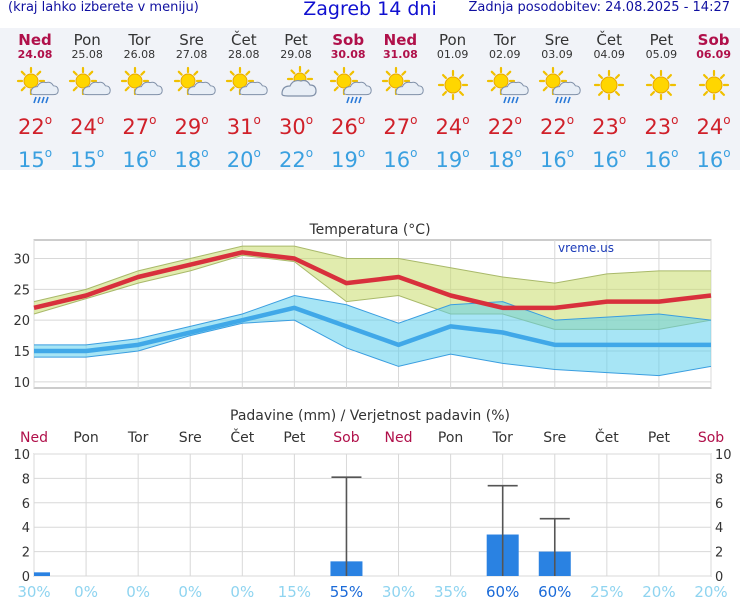  Describe the element at coordinates (400, 100) in the screenshot. I see `forecast-day: Ned 31.08 27o 16o` at that location.